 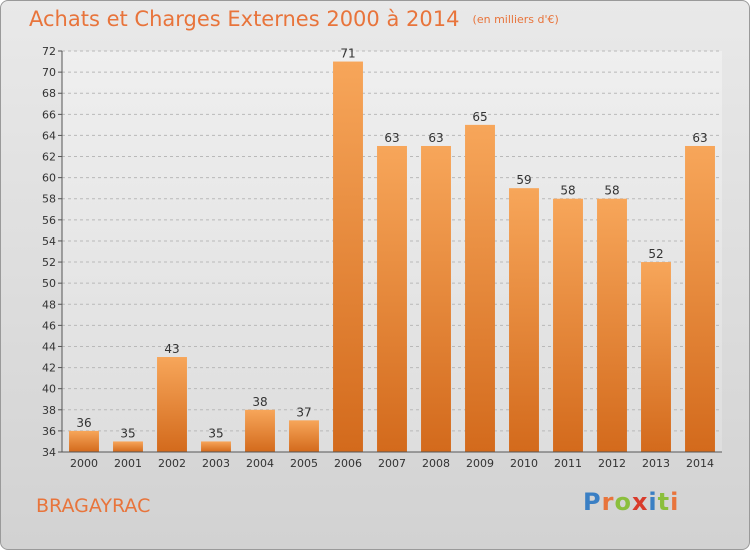 I want to click on y-tick-label: 40, so click(x=49, y=389).